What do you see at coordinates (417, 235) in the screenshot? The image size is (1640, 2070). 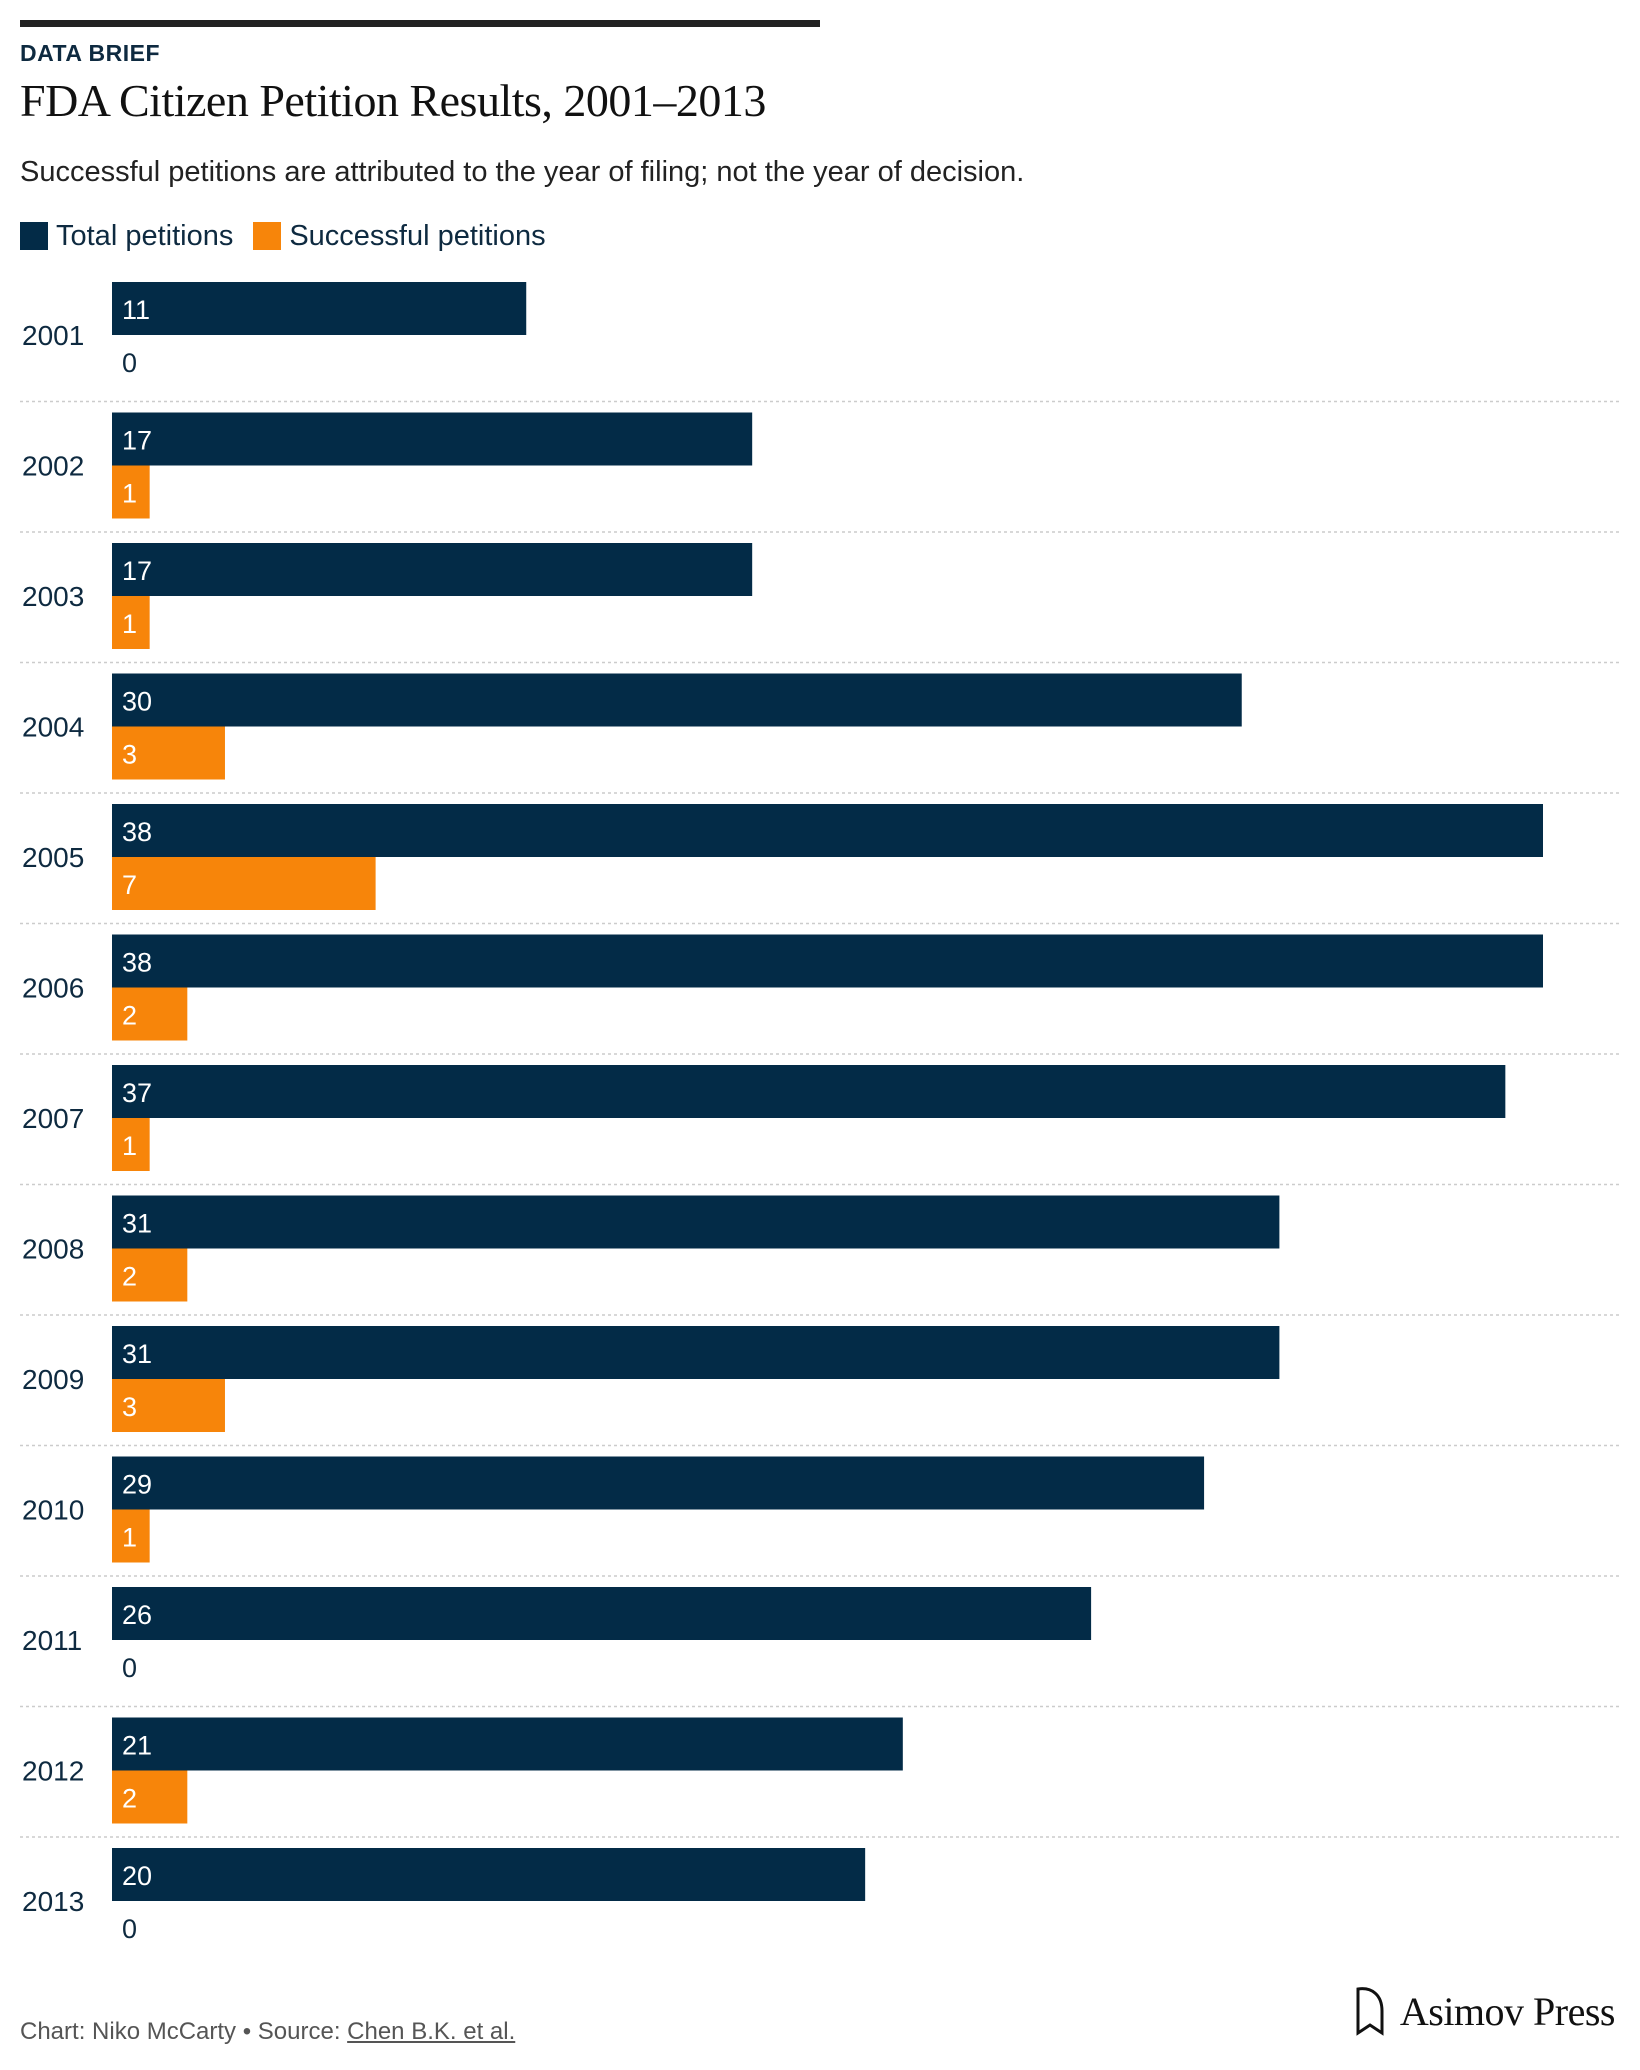 I see `legend-label-successful: Successful petitions` at bounding box center [417, 235].